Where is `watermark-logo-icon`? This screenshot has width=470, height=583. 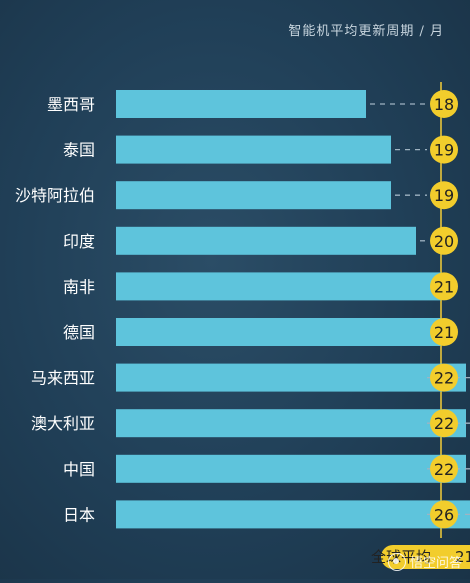
watermark-logo-icon is located at coordinates (396, 561).